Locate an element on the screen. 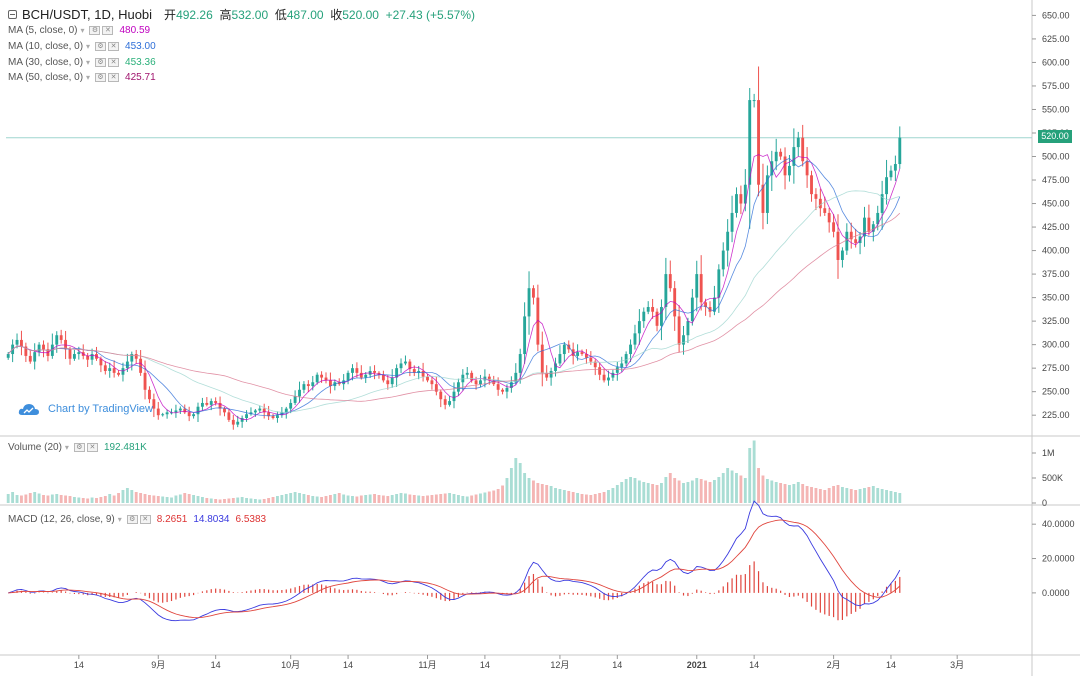 This screenshot has height=681, width=1080. ma5-legend: MA (5, close, 0) ▾ ⚙ ✕ 480.59 is located at coordinates (79, 30).